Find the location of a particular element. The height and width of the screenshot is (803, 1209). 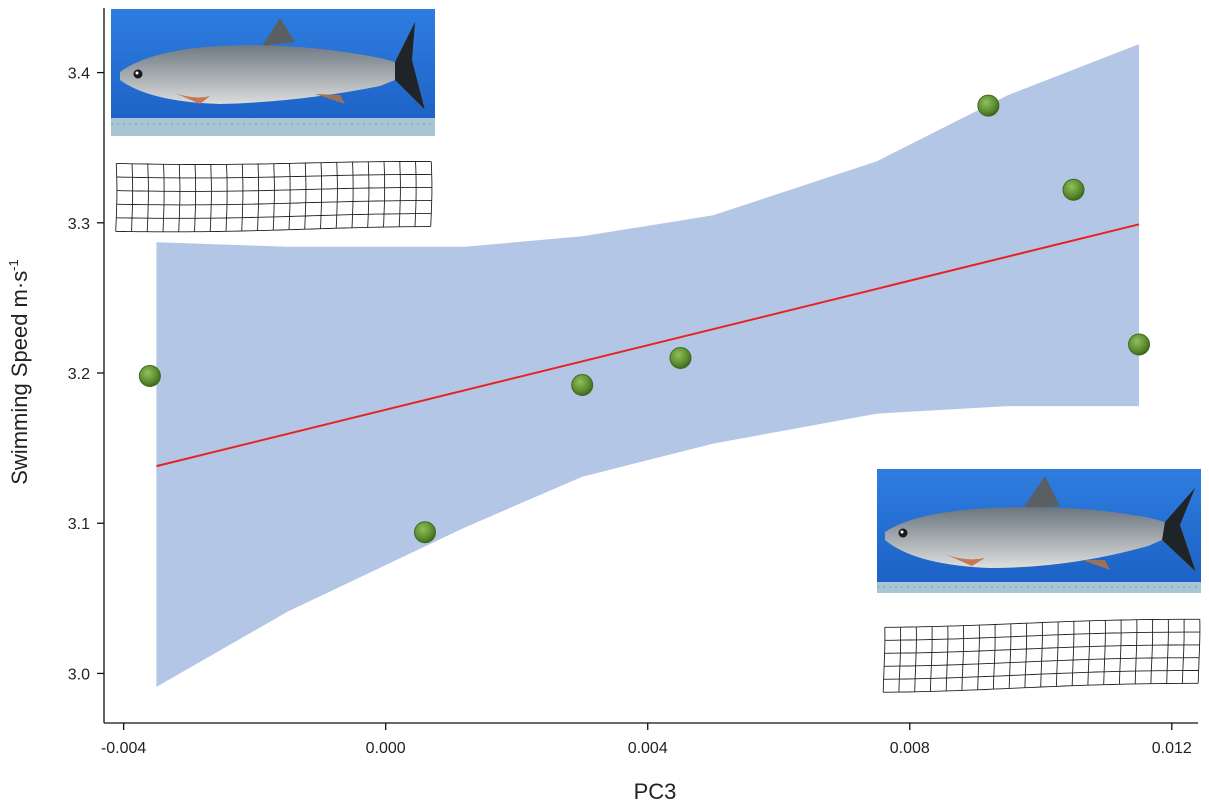

y-axis-title-superscript: -1 is located at coordinates (13, 265).